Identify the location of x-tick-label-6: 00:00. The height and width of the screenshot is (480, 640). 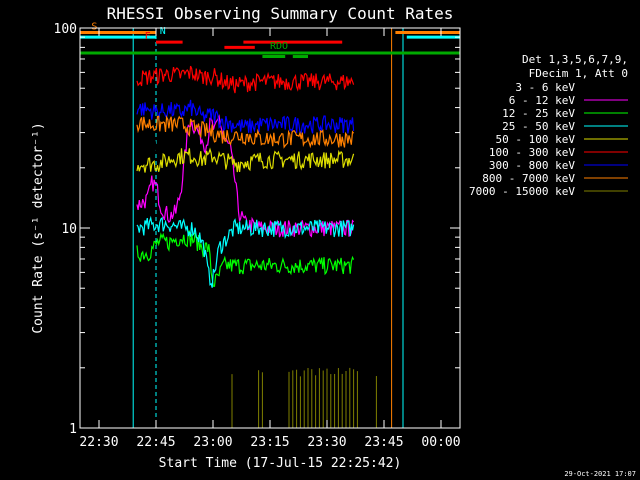
(440, 442).